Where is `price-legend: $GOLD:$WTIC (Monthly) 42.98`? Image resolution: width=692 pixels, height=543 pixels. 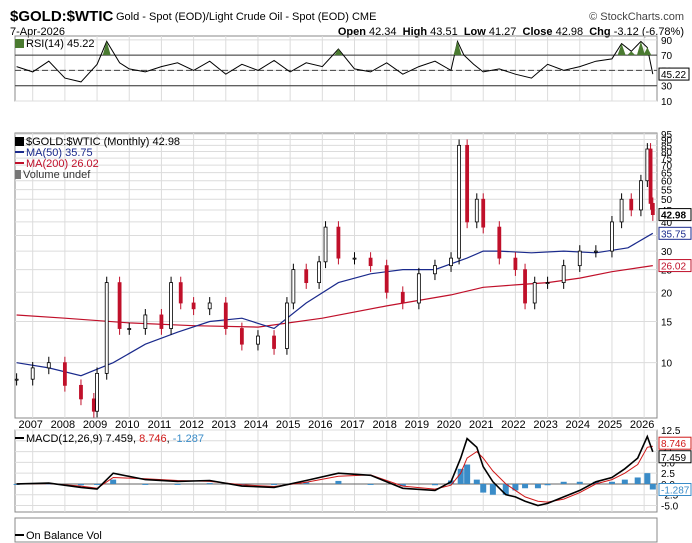 price-legend: $GOLD:$WTIC (Monthly) 42.98 is located at coordinates (97, 142).